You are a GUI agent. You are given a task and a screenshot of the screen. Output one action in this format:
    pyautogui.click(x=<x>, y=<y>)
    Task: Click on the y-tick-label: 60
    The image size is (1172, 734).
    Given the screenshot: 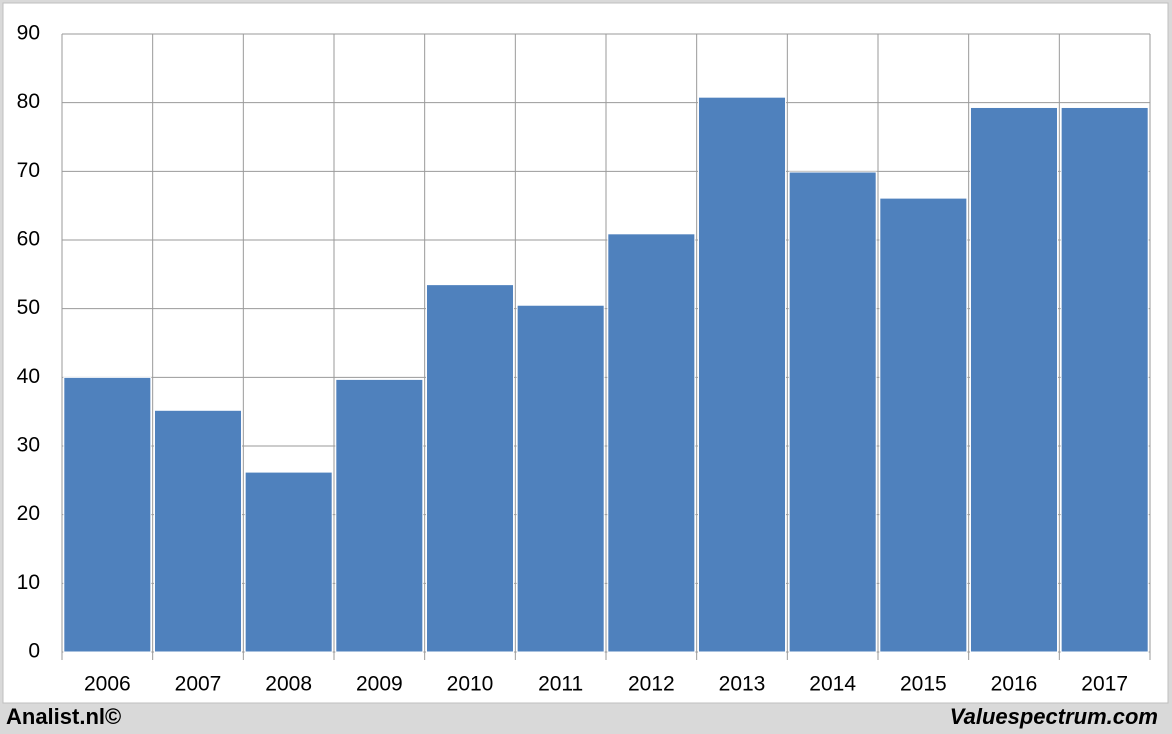 What is the action you would take?
    pyautogui.click(x=28, y=239)
    